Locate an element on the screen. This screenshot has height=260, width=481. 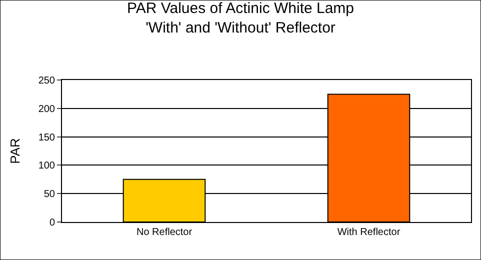
y-tick-label: 50 is located at coordinates (50, 194).